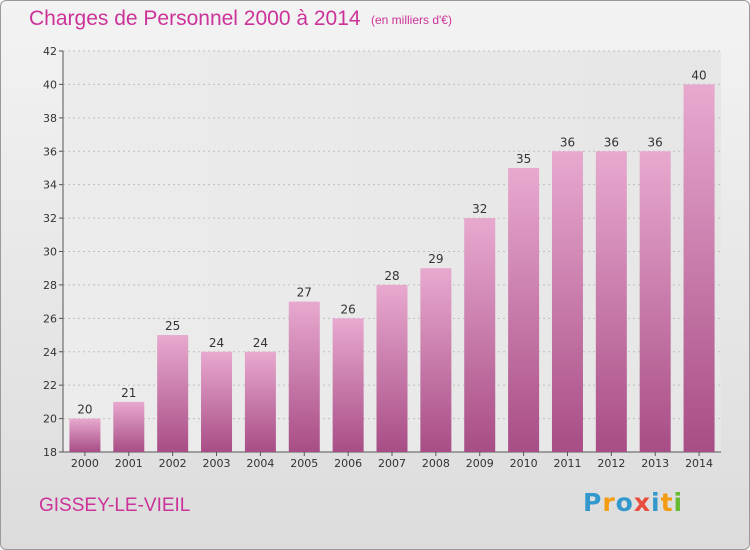  I want to click on logo-letter: r, so click(609, 502).